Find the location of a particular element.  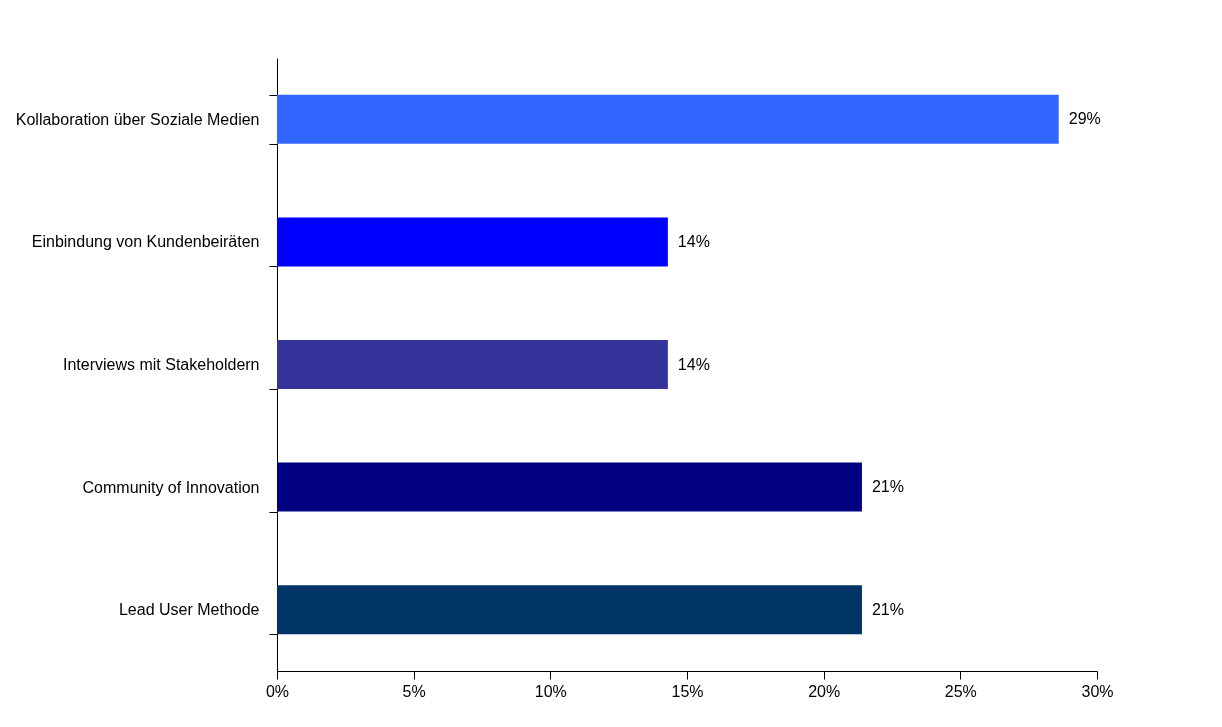

data-label: 29% is located at coordinates (1084, 119).